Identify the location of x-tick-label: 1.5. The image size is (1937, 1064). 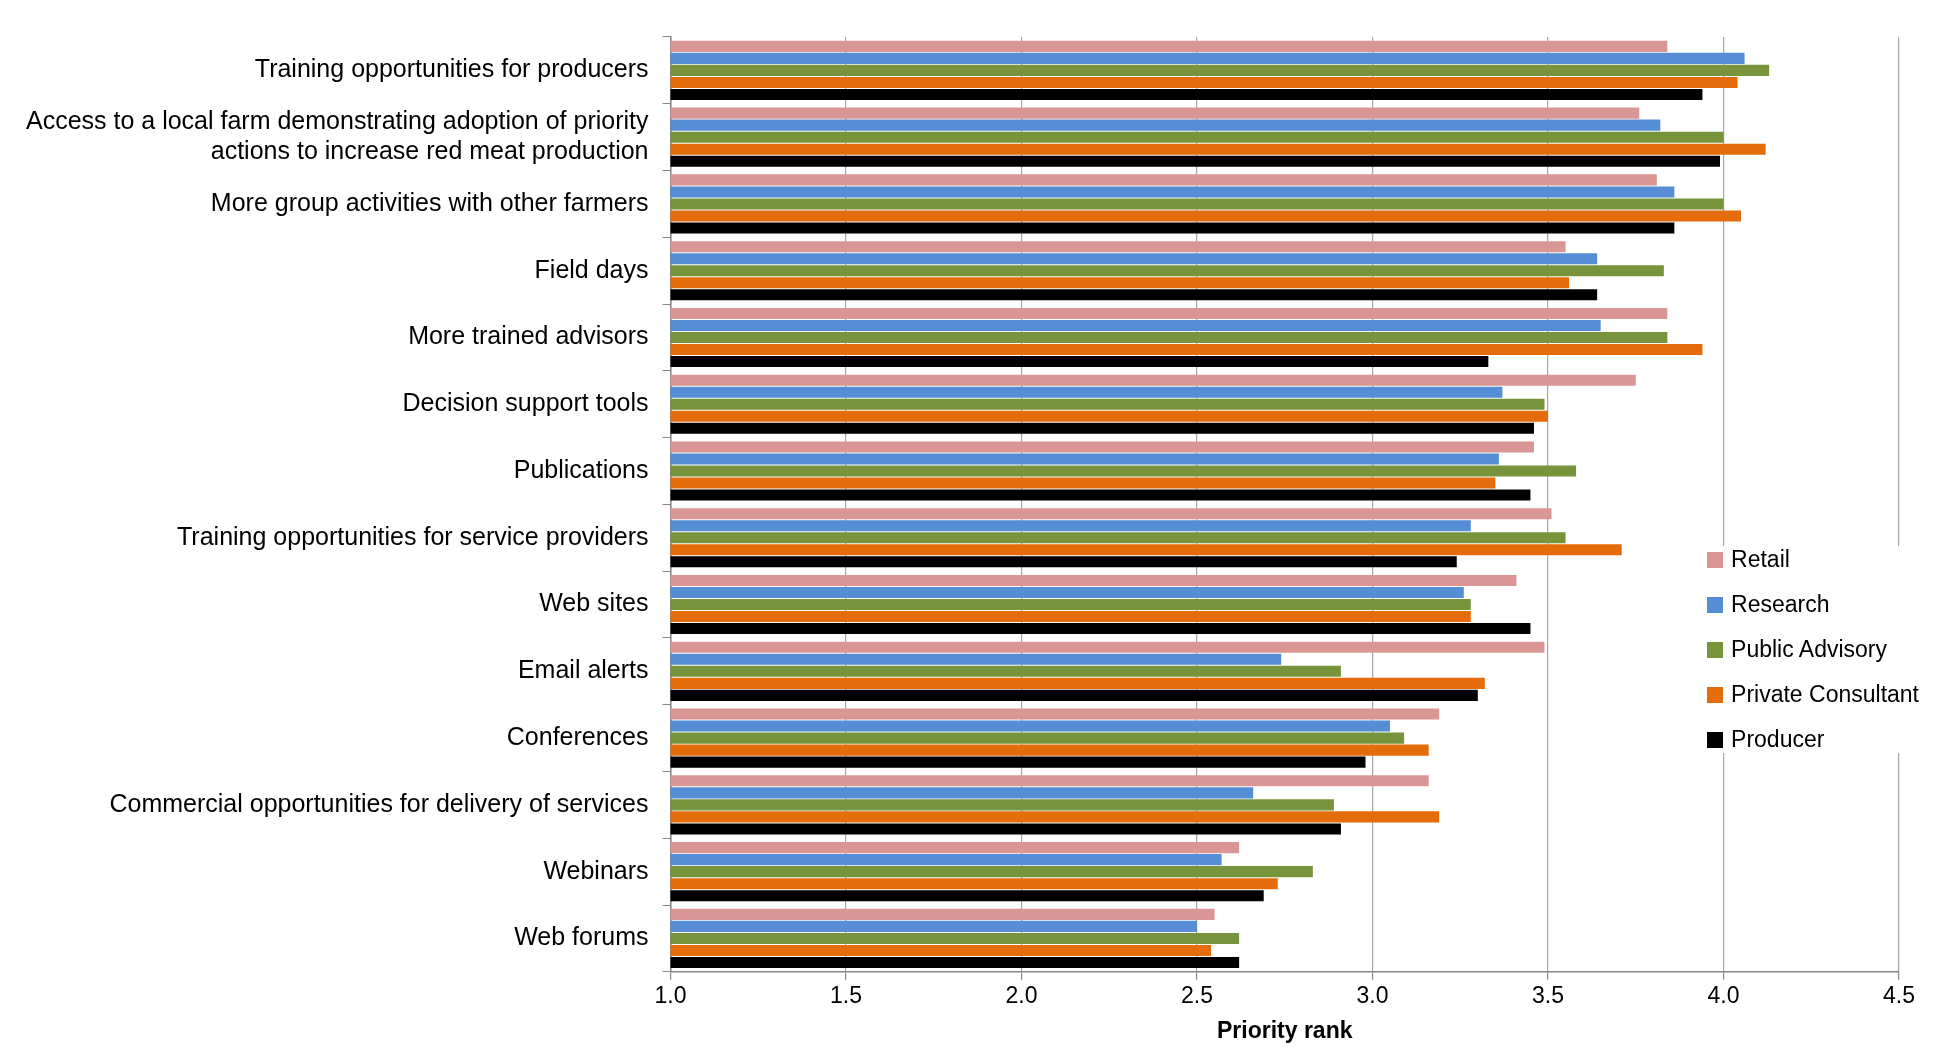
(846, 994).